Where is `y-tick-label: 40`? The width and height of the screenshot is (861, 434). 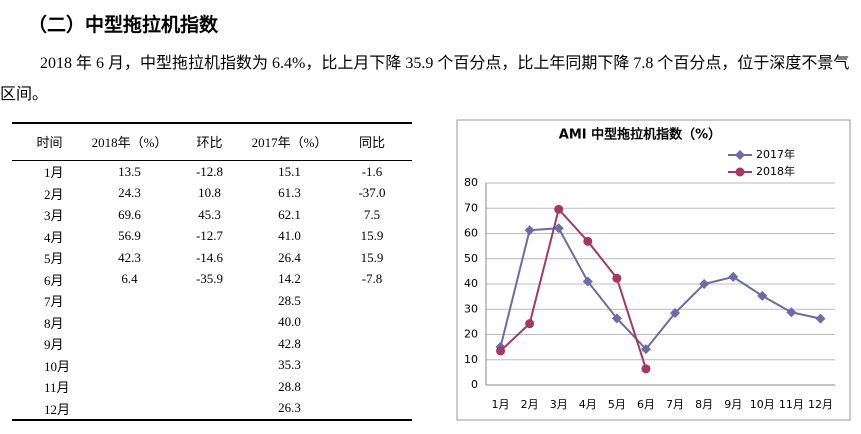 y-tick-label: 40 is located at coordinates (471, 283).